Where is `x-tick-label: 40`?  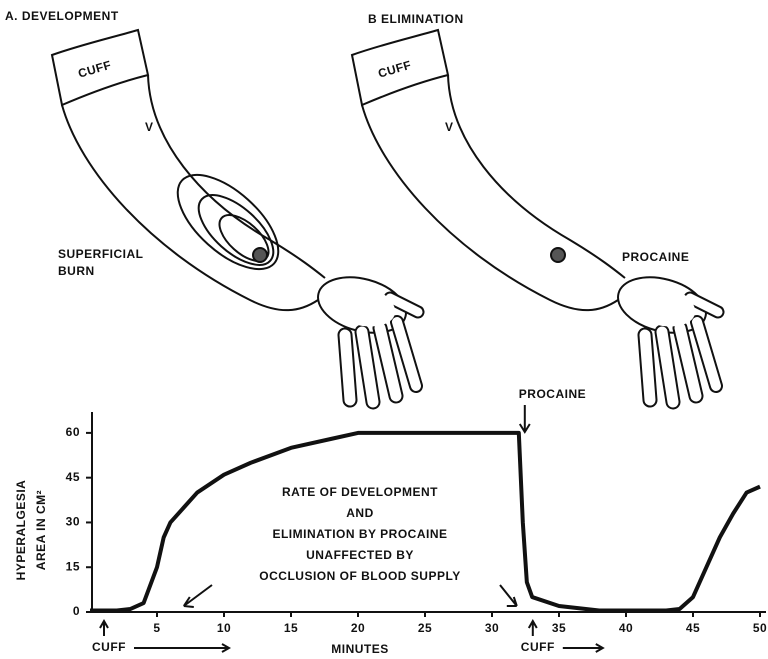
x-tick-label: 40 is located at coordinates (626, 628).